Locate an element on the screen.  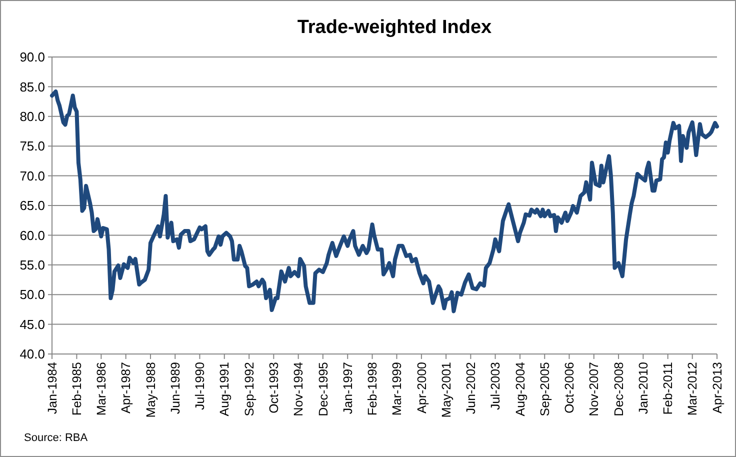
y-tick-label: 40.0 is located at coordinates (32, 354).